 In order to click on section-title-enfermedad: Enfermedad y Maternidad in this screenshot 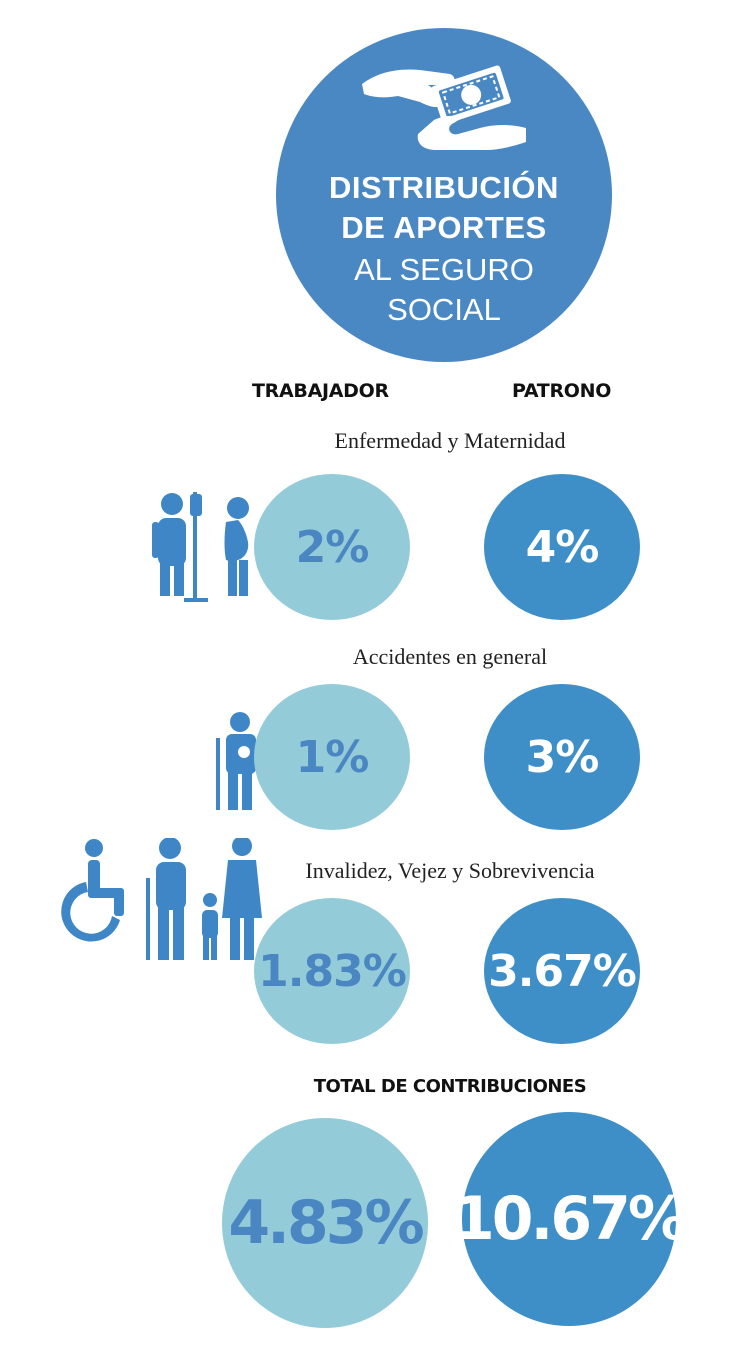, I will do `click(450, 440)`.